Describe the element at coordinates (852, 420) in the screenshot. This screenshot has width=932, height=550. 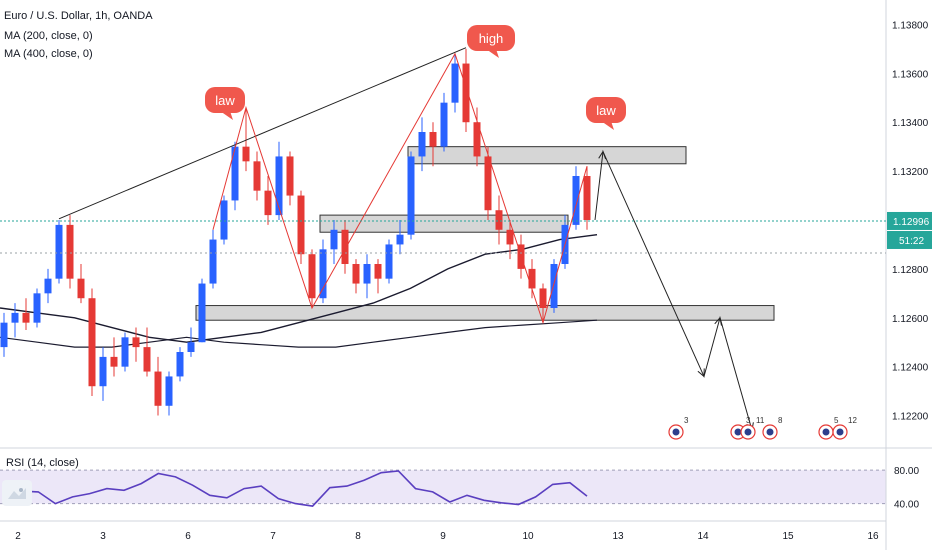
I see `event-flag-count: 12` at that location.